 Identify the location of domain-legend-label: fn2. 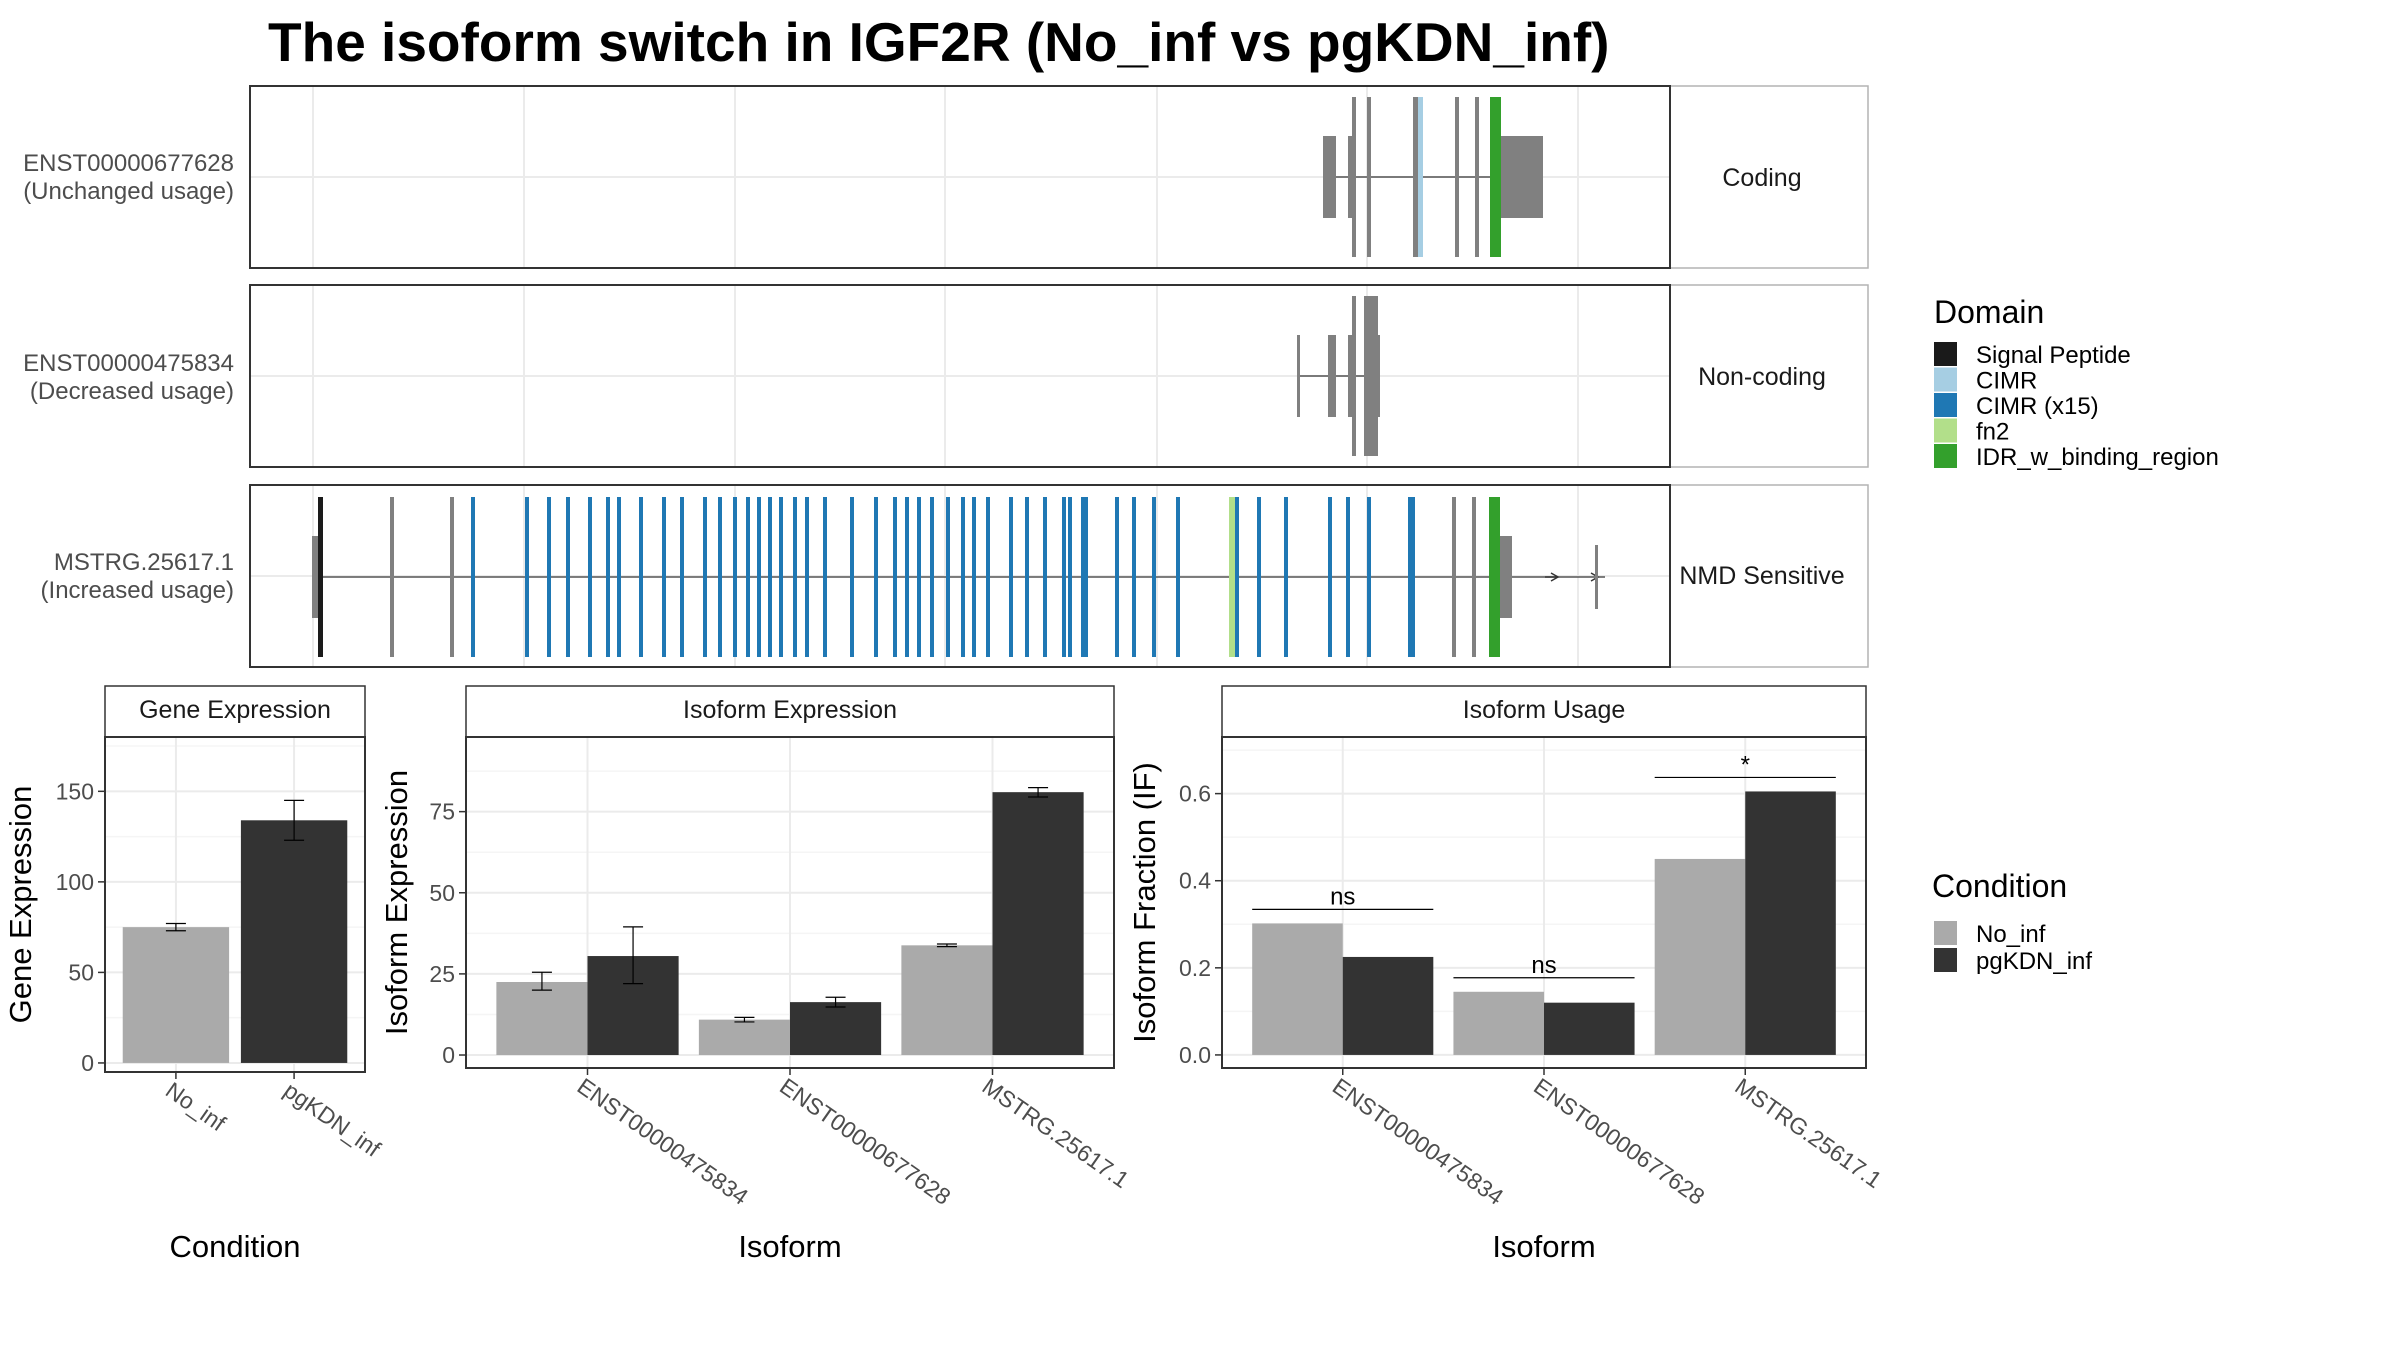
(1992, 432).